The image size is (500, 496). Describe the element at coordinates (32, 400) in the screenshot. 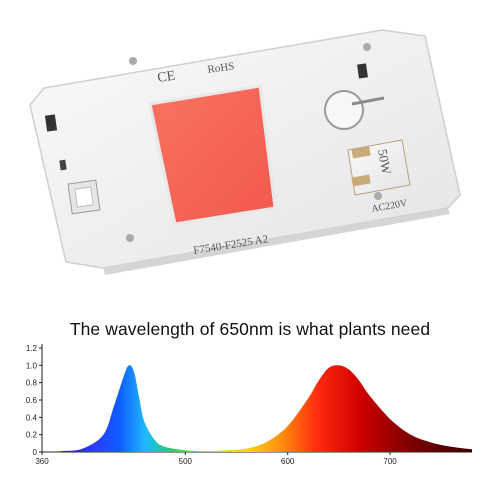

I see `y-tick-label: 0.6` at that location.